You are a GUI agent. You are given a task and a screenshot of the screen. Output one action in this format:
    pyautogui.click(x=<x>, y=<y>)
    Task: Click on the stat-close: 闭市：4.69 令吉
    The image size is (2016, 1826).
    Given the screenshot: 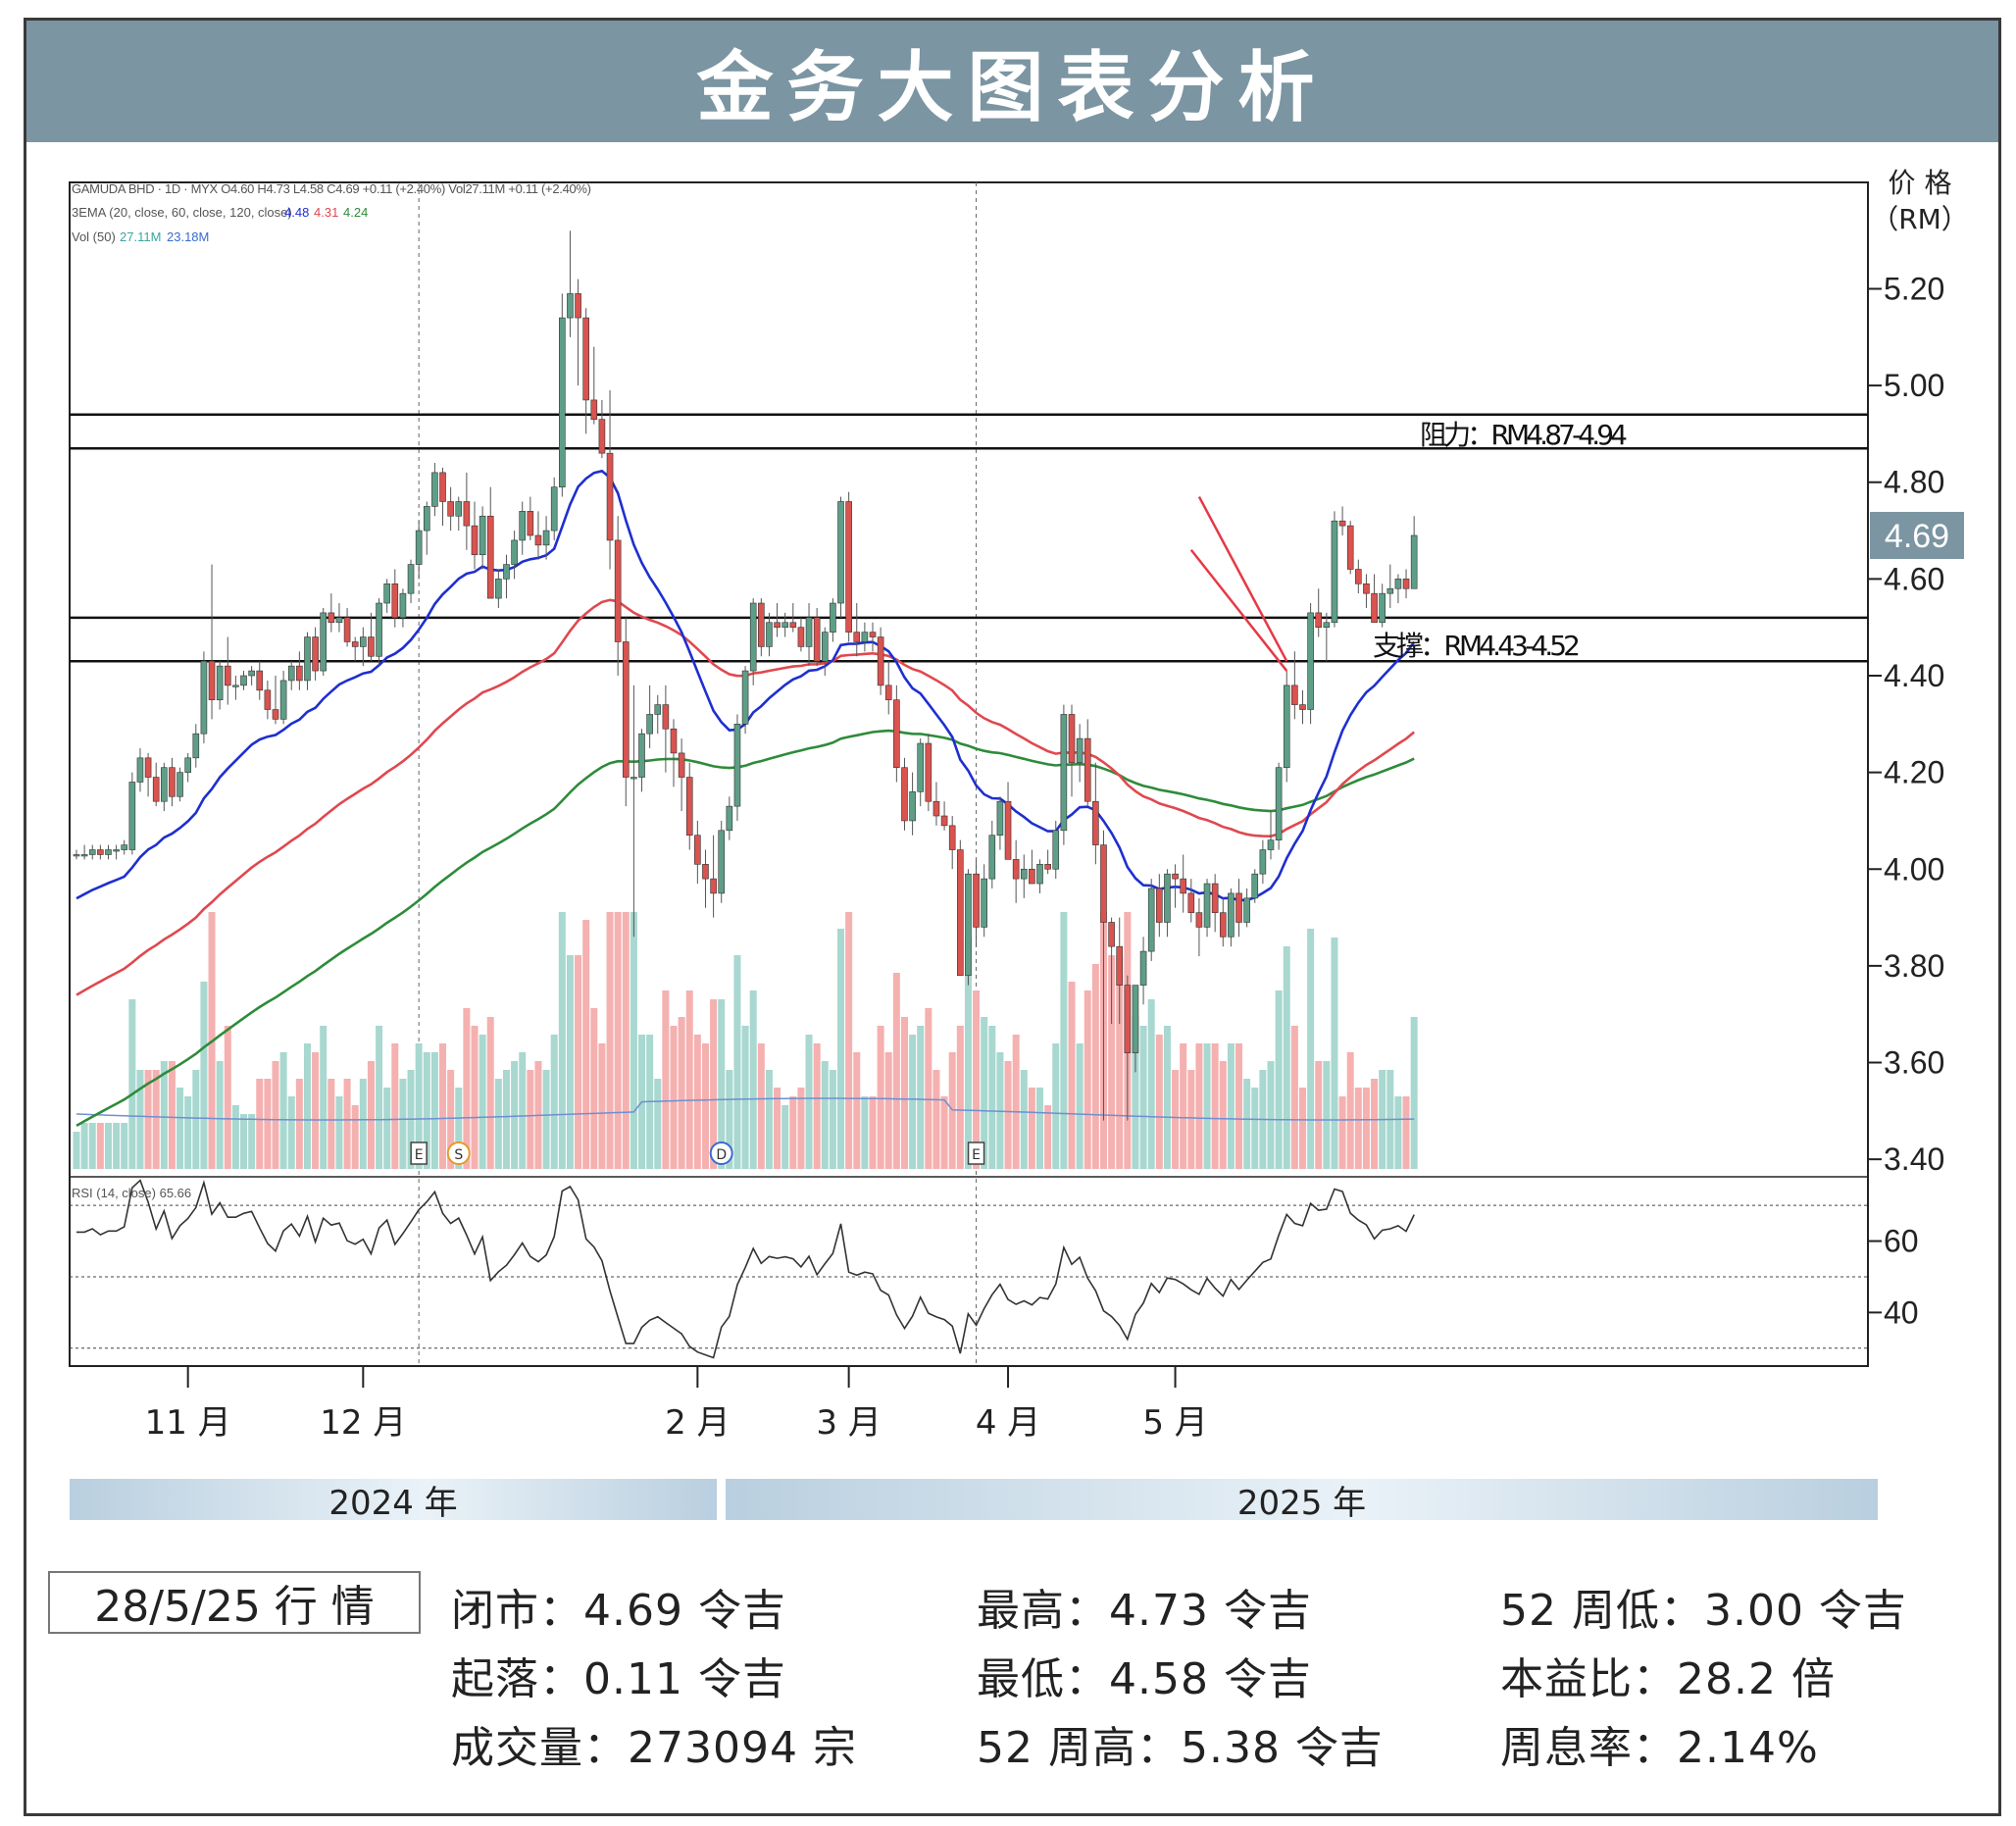 What is the action you would take?
    pyautogui.click(x=618, y=1611)
    